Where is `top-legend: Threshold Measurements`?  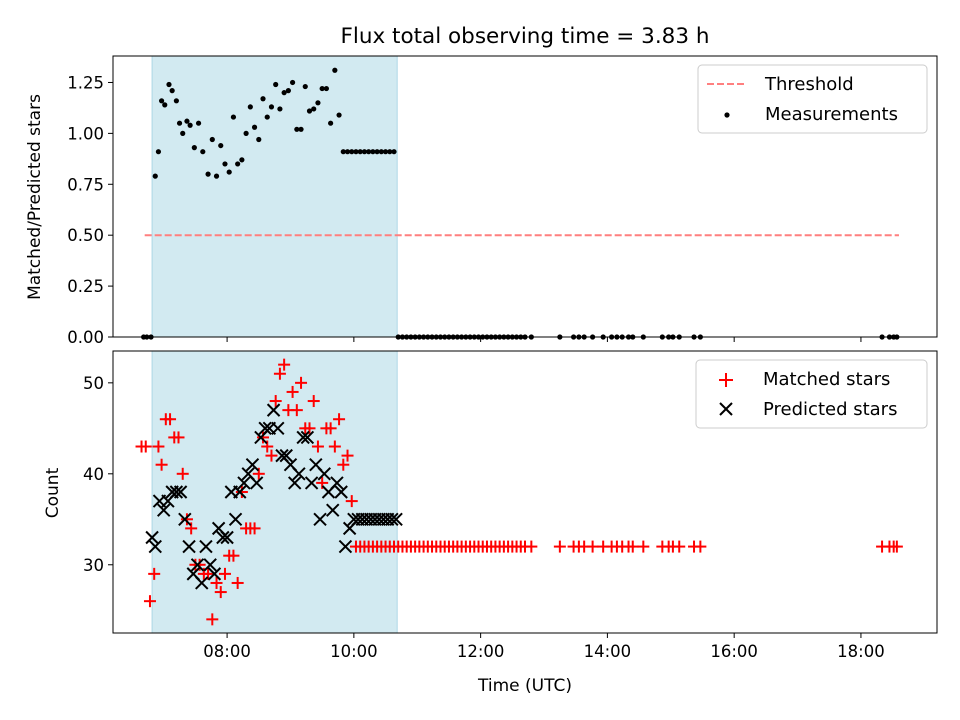 top-legend: Threshold Measurements is located at coordinates (812, 99).